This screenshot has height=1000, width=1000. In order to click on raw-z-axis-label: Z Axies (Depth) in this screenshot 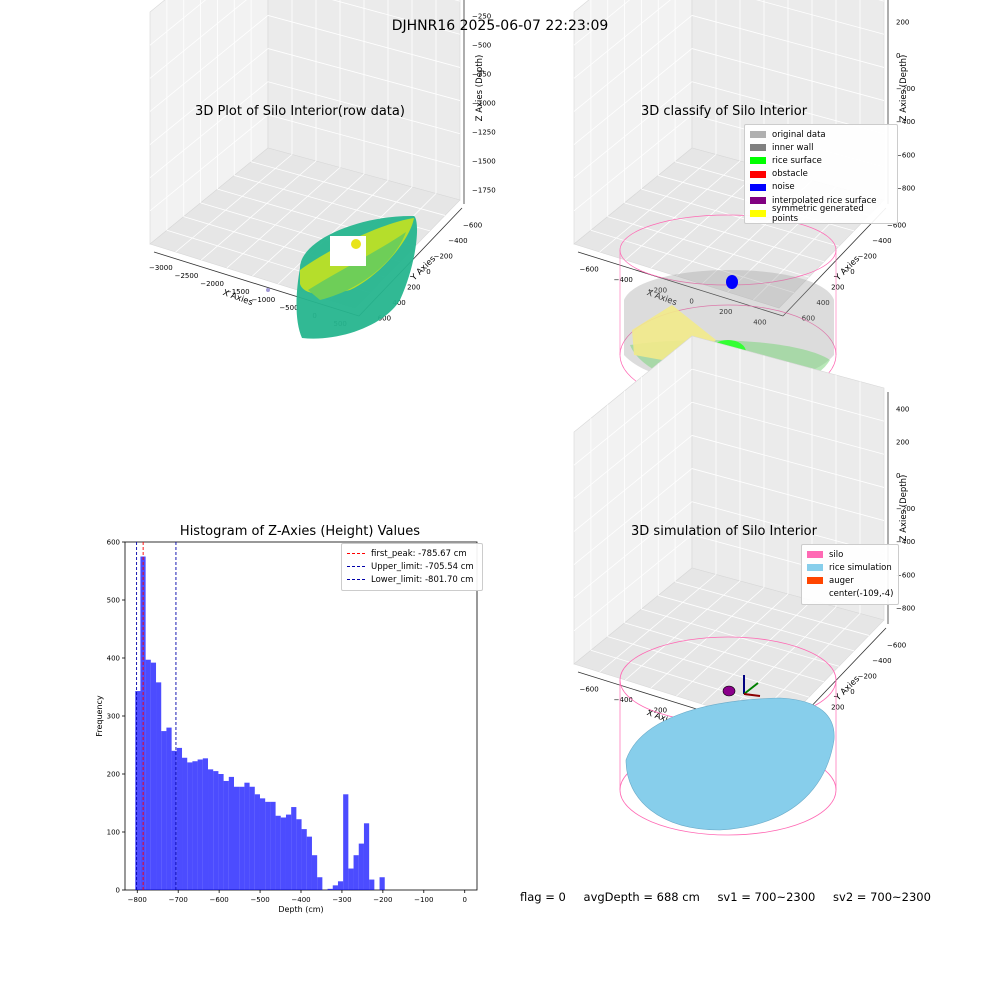, I will do `click(480, 88)`.